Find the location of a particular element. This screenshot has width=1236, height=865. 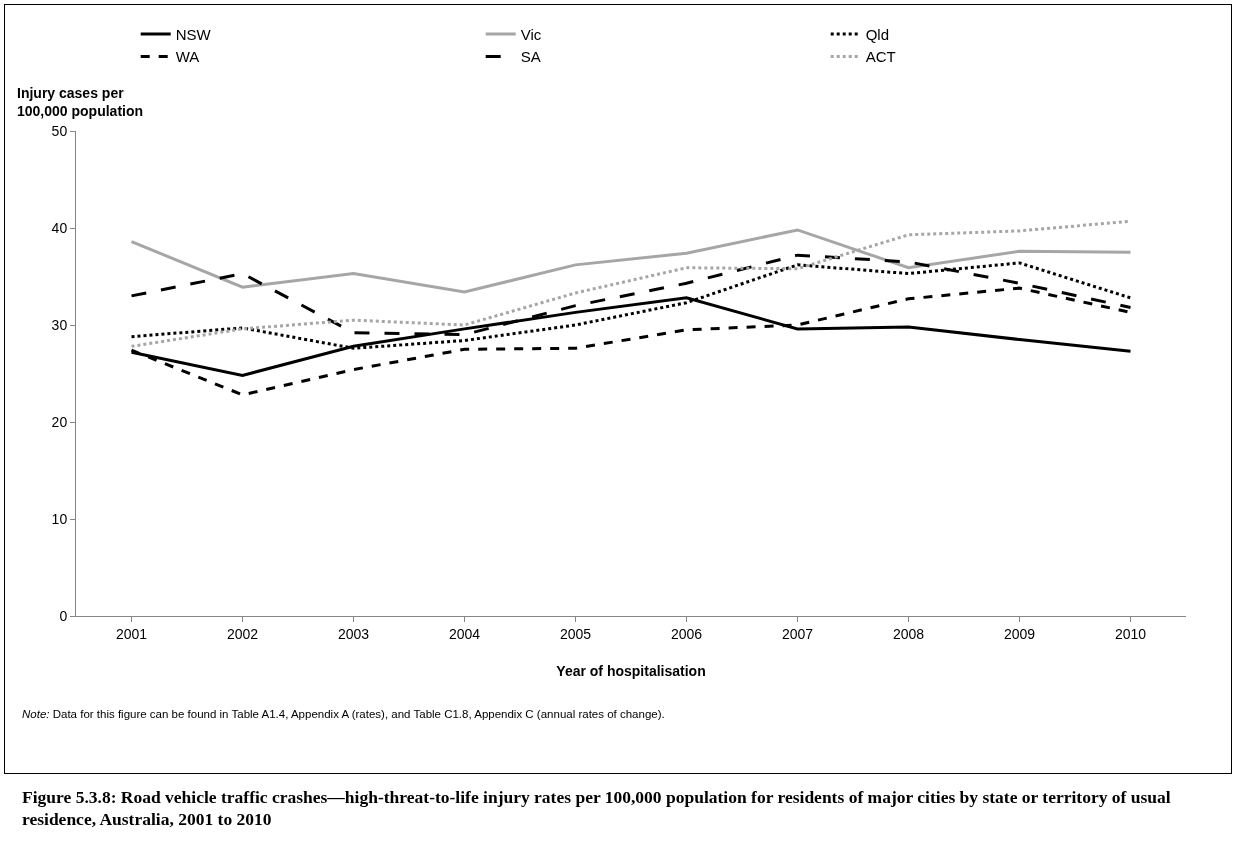

x-tick-label: 2009 is located at coordinates (1019, 633).